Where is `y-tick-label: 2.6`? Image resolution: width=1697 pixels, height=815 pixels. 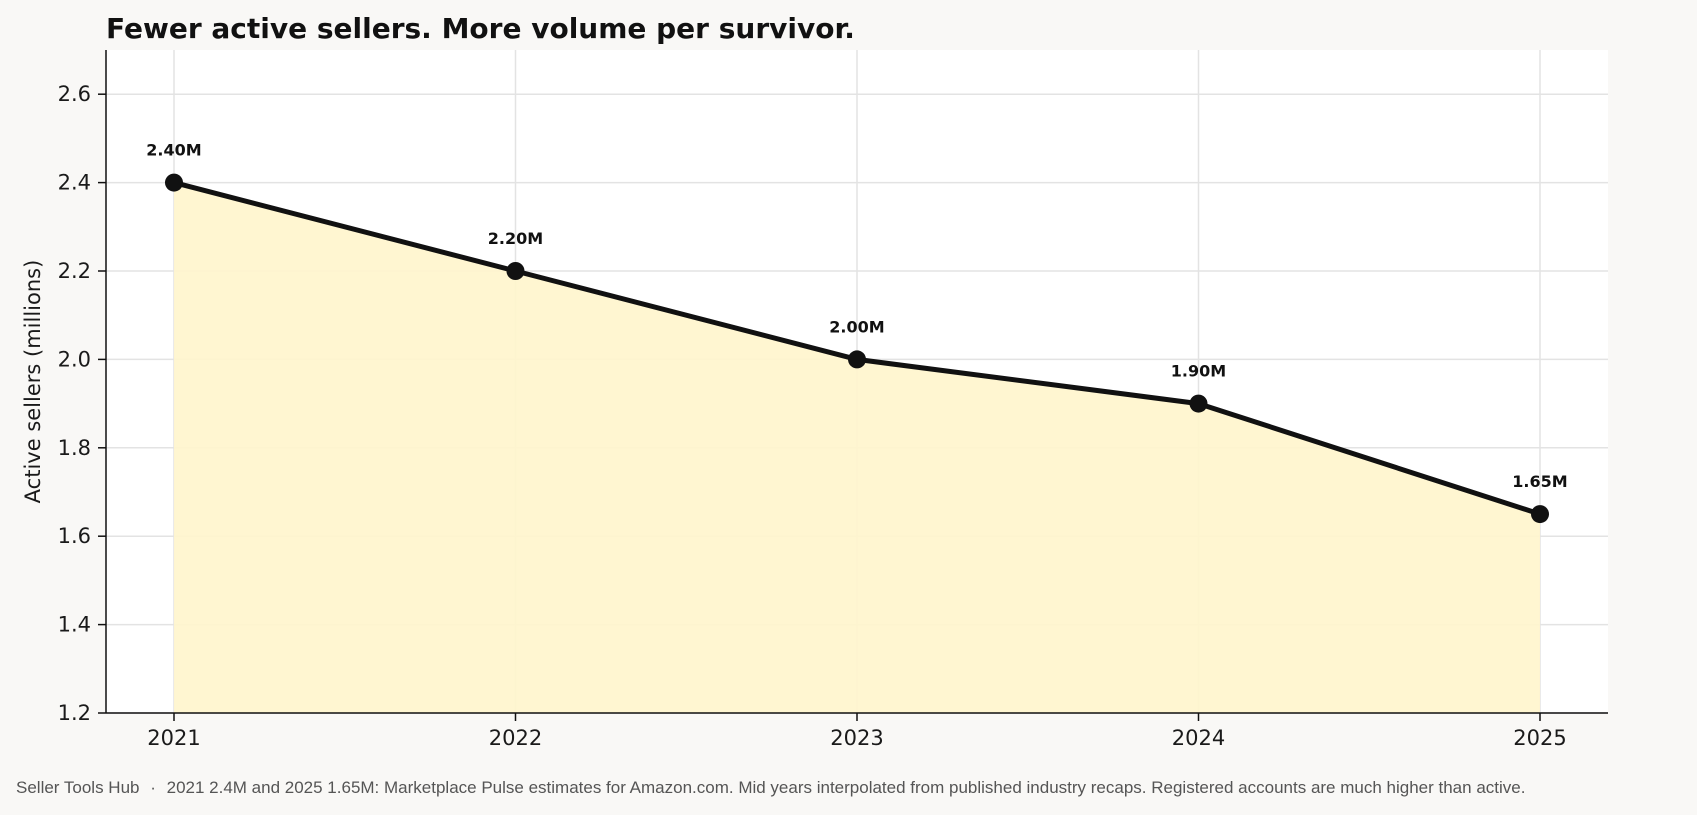
y-tick-label: 2.6 is located at coordinates (74, 94).